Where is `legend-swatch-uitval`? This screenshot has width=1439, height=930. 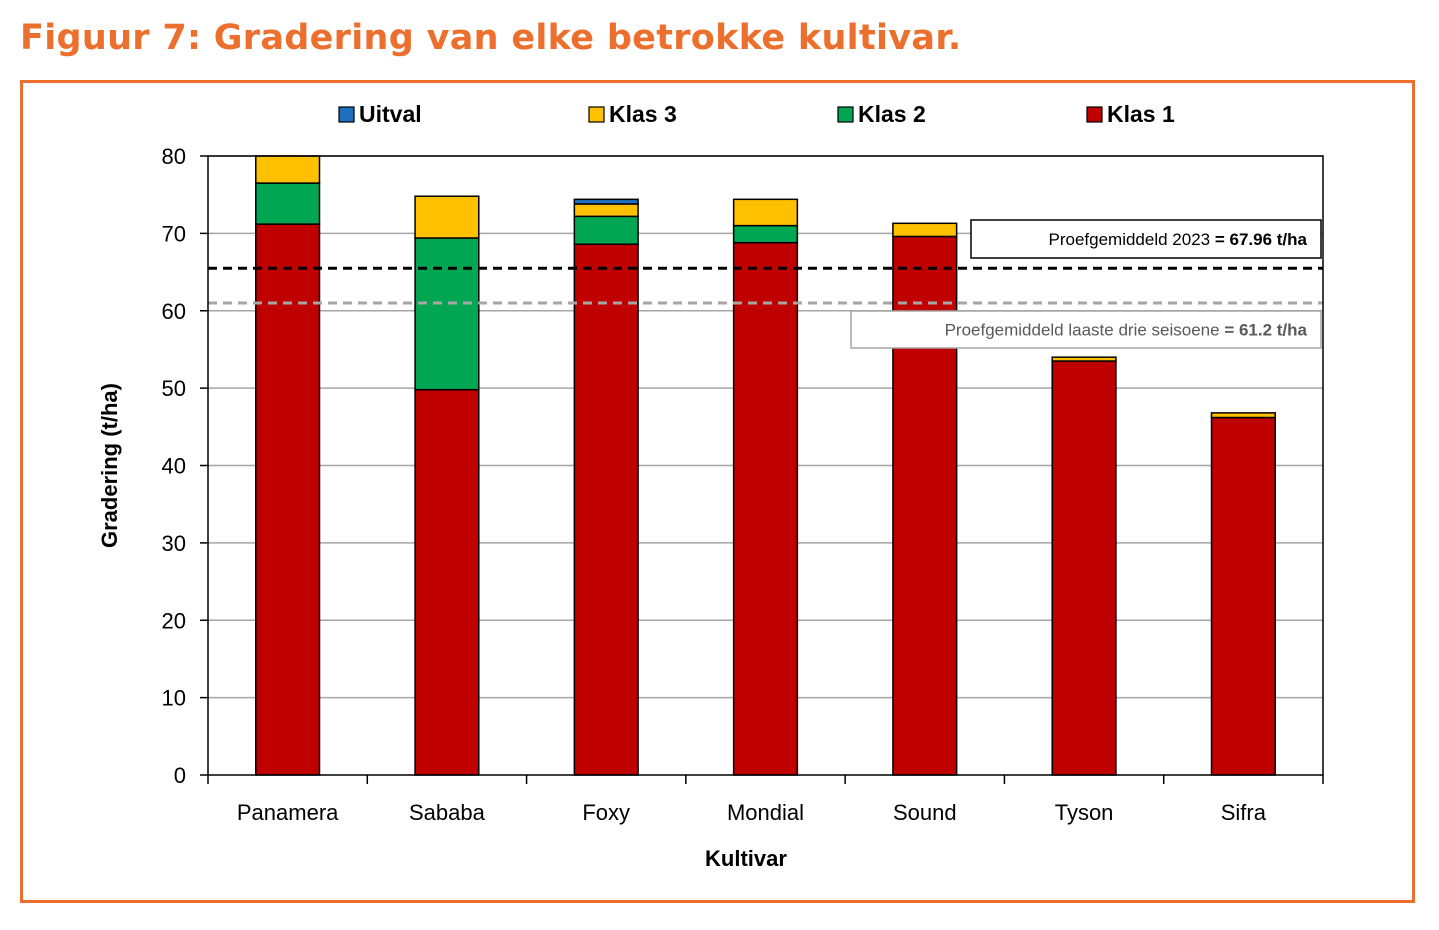
legend-swatch-uitval is located at coordinates (346, 114).